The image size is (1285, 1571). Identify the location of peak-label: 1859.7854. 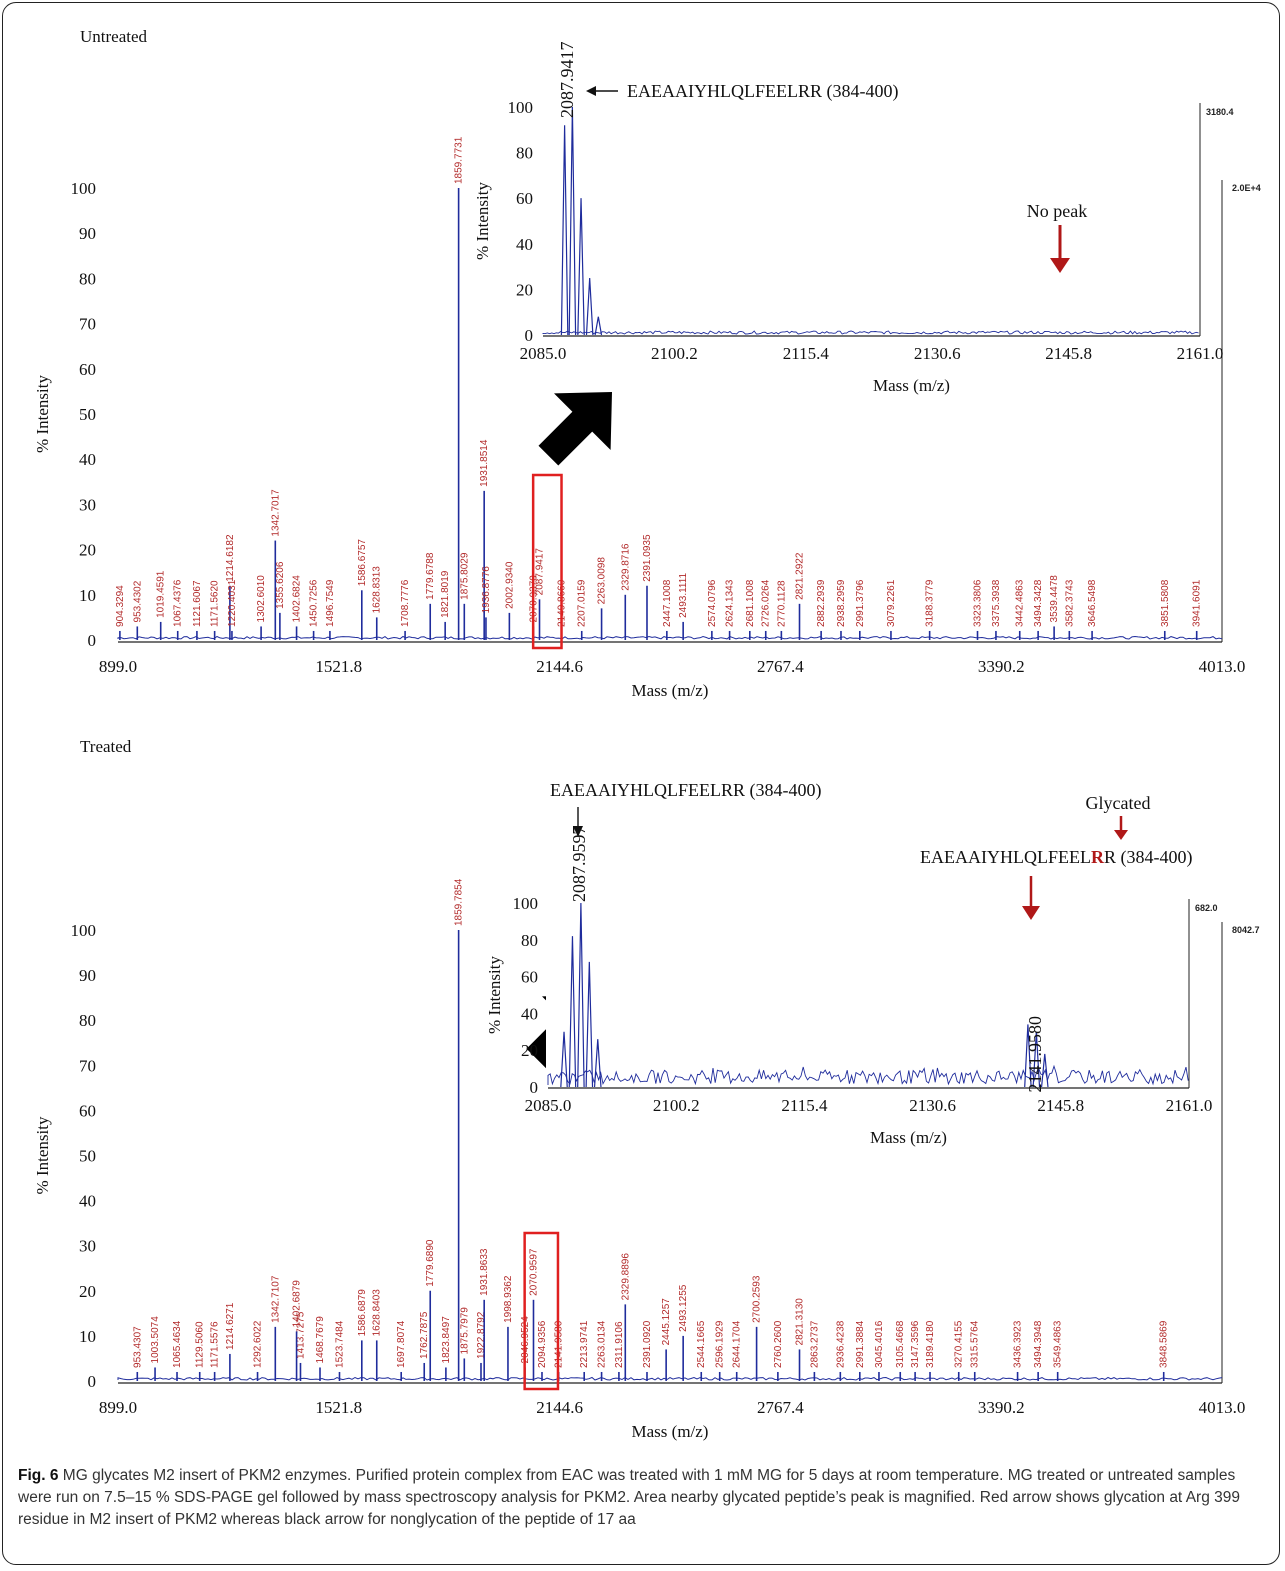
(459, 902).